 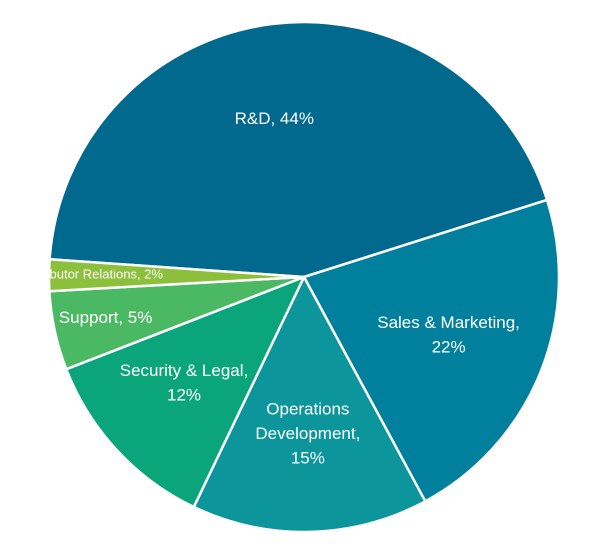 I want to click on pie-label-operations-development: Operations Development, 15%, so click(x=307, y=434).